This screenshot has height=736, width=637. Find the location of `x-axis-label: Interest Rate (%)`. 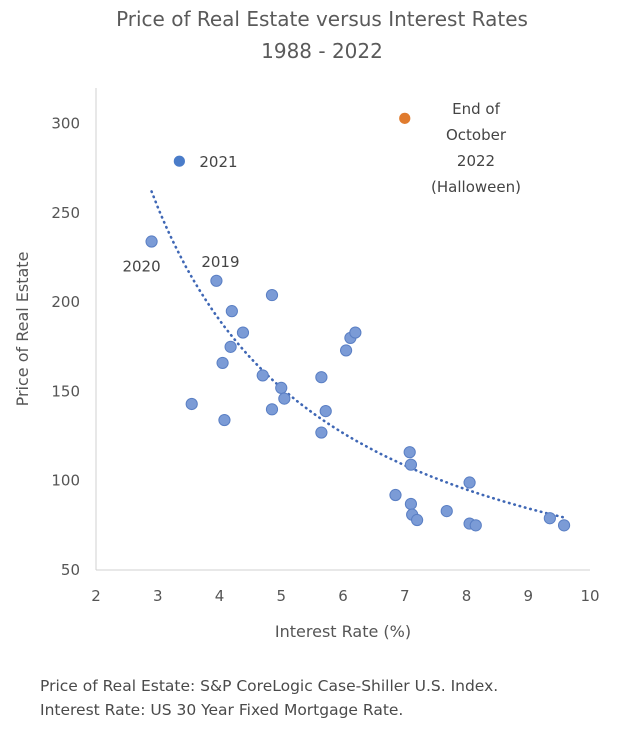

x-axis-label: Interest Rate (%) is located at coordinates (343, 631).